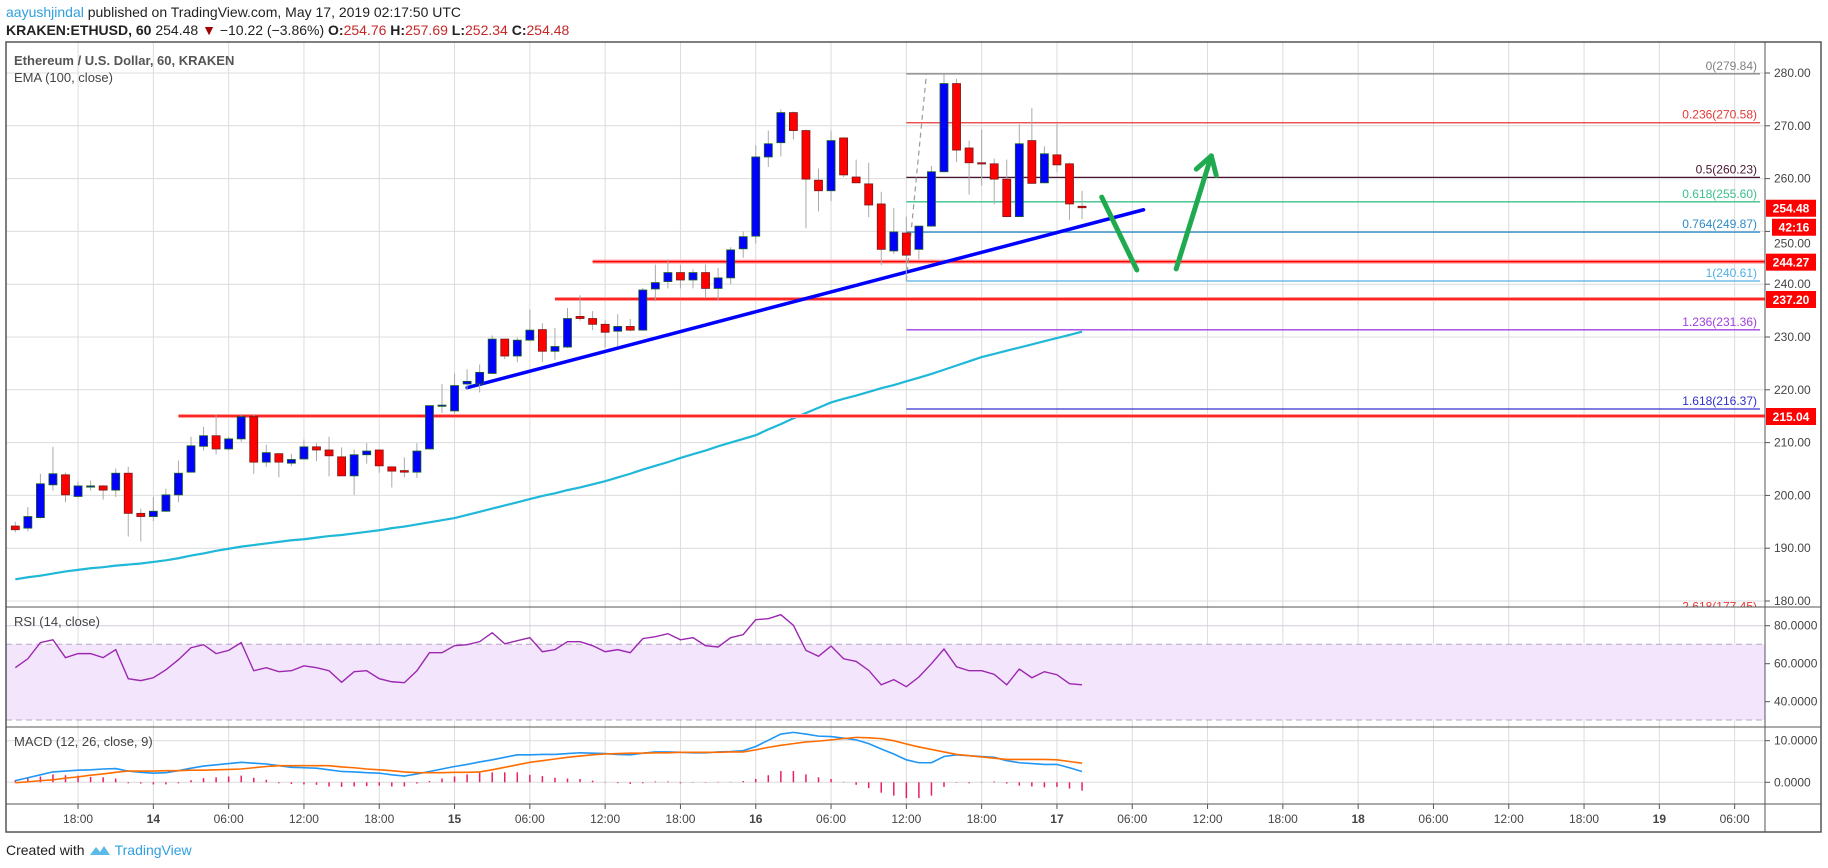 This screenshot has height=868, width=1828. What do you see at coordinates (45, 12) in the screenshot?
I see `author-link: aayushjindal` at bounding box center [45, 12].